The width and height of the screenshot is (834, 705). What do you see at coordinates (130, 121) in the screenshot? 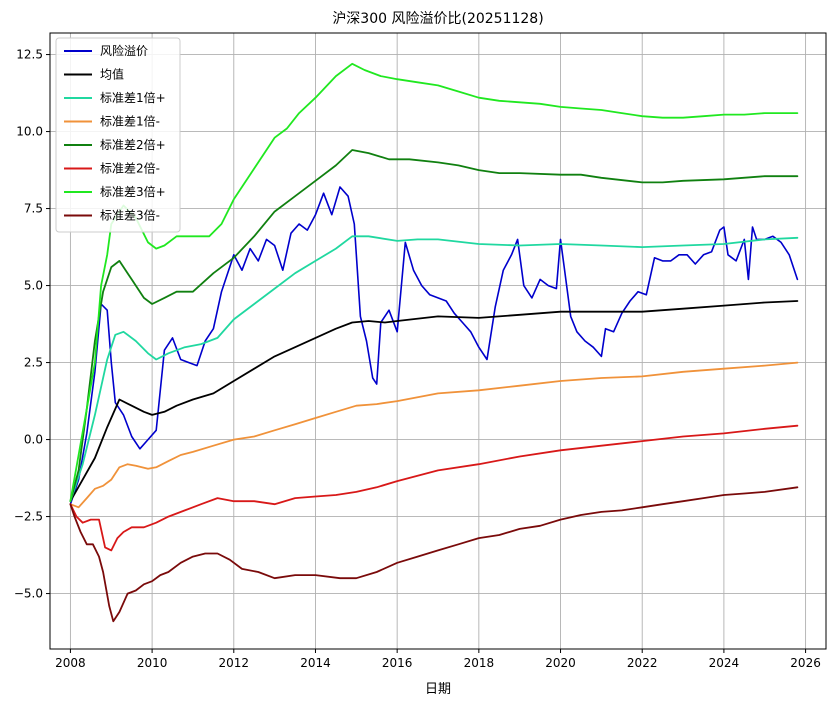
I see `legend-label: 标准差1倍-` at bounding box center [130, 121].